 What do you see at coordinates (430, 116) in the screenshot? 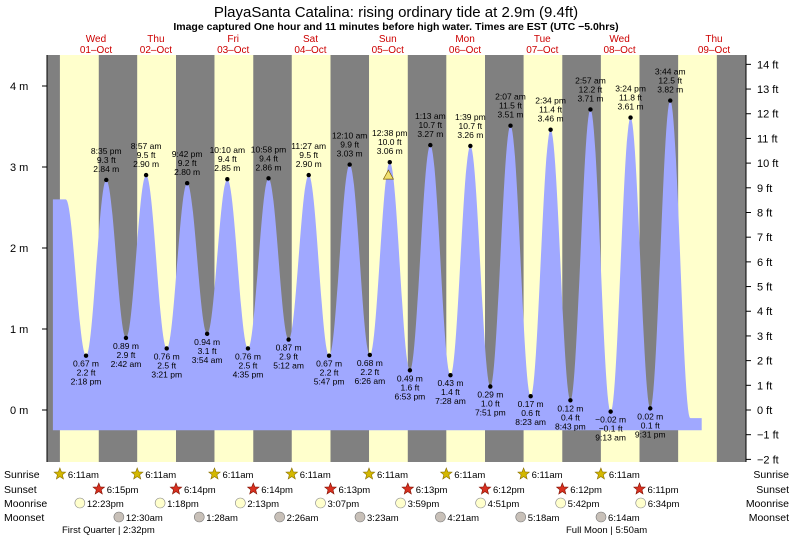
I see `high-tide-time: 1:13 am` at bounding box center [430, 116].